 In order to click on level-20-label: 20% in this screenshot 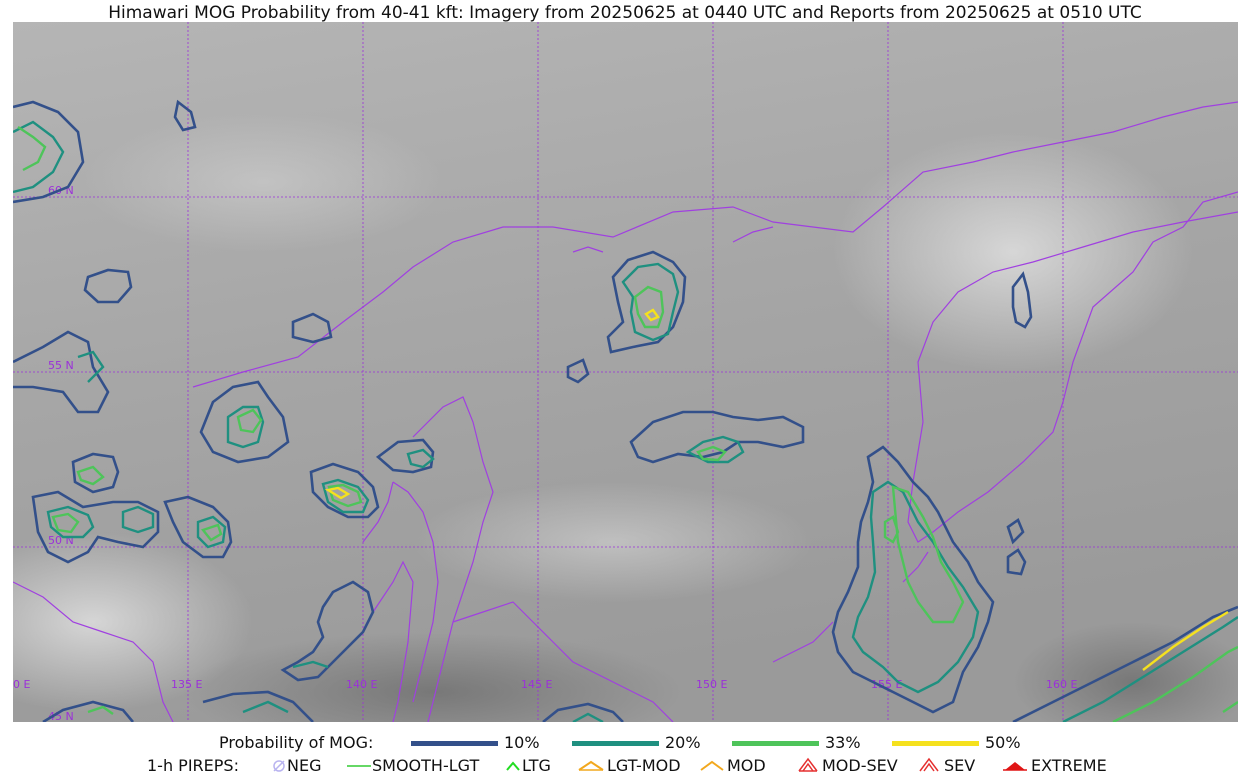, I will do `click(683, 742)`.